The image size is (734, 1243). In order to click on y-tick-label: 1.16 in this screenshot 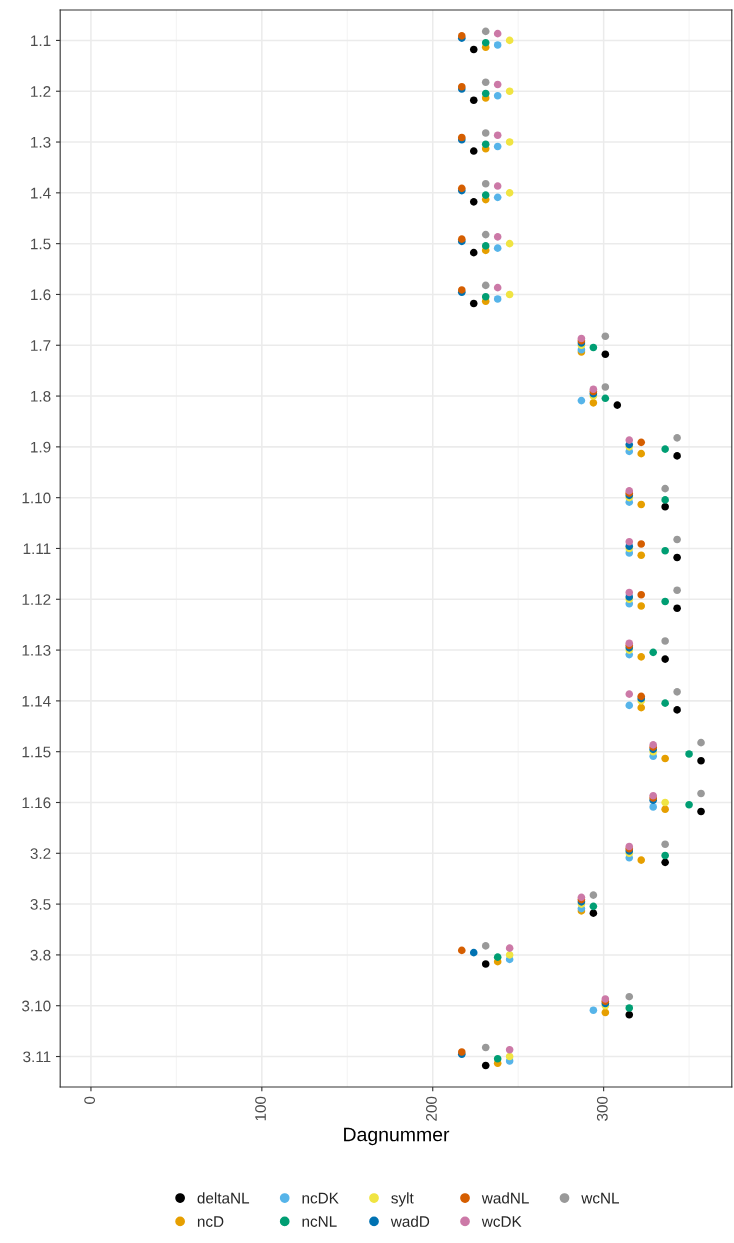, I will do `click(36, 803)`.